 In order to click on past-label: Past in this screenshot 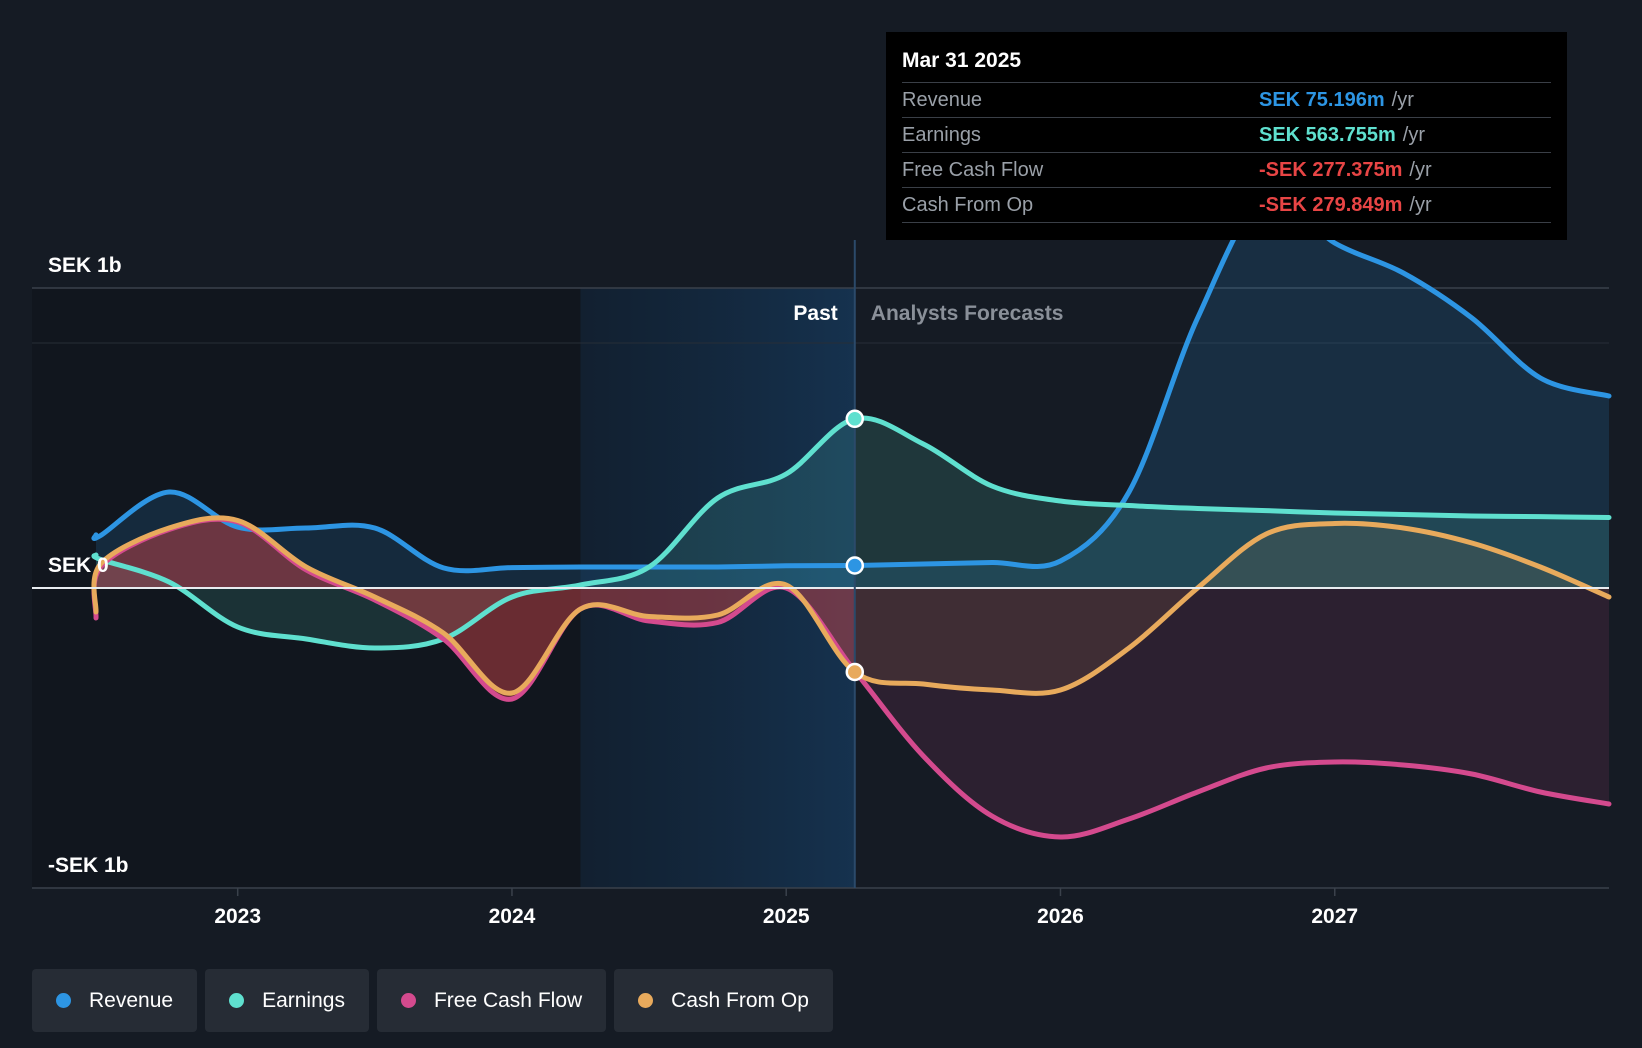, I will do `click(815, 313)`.